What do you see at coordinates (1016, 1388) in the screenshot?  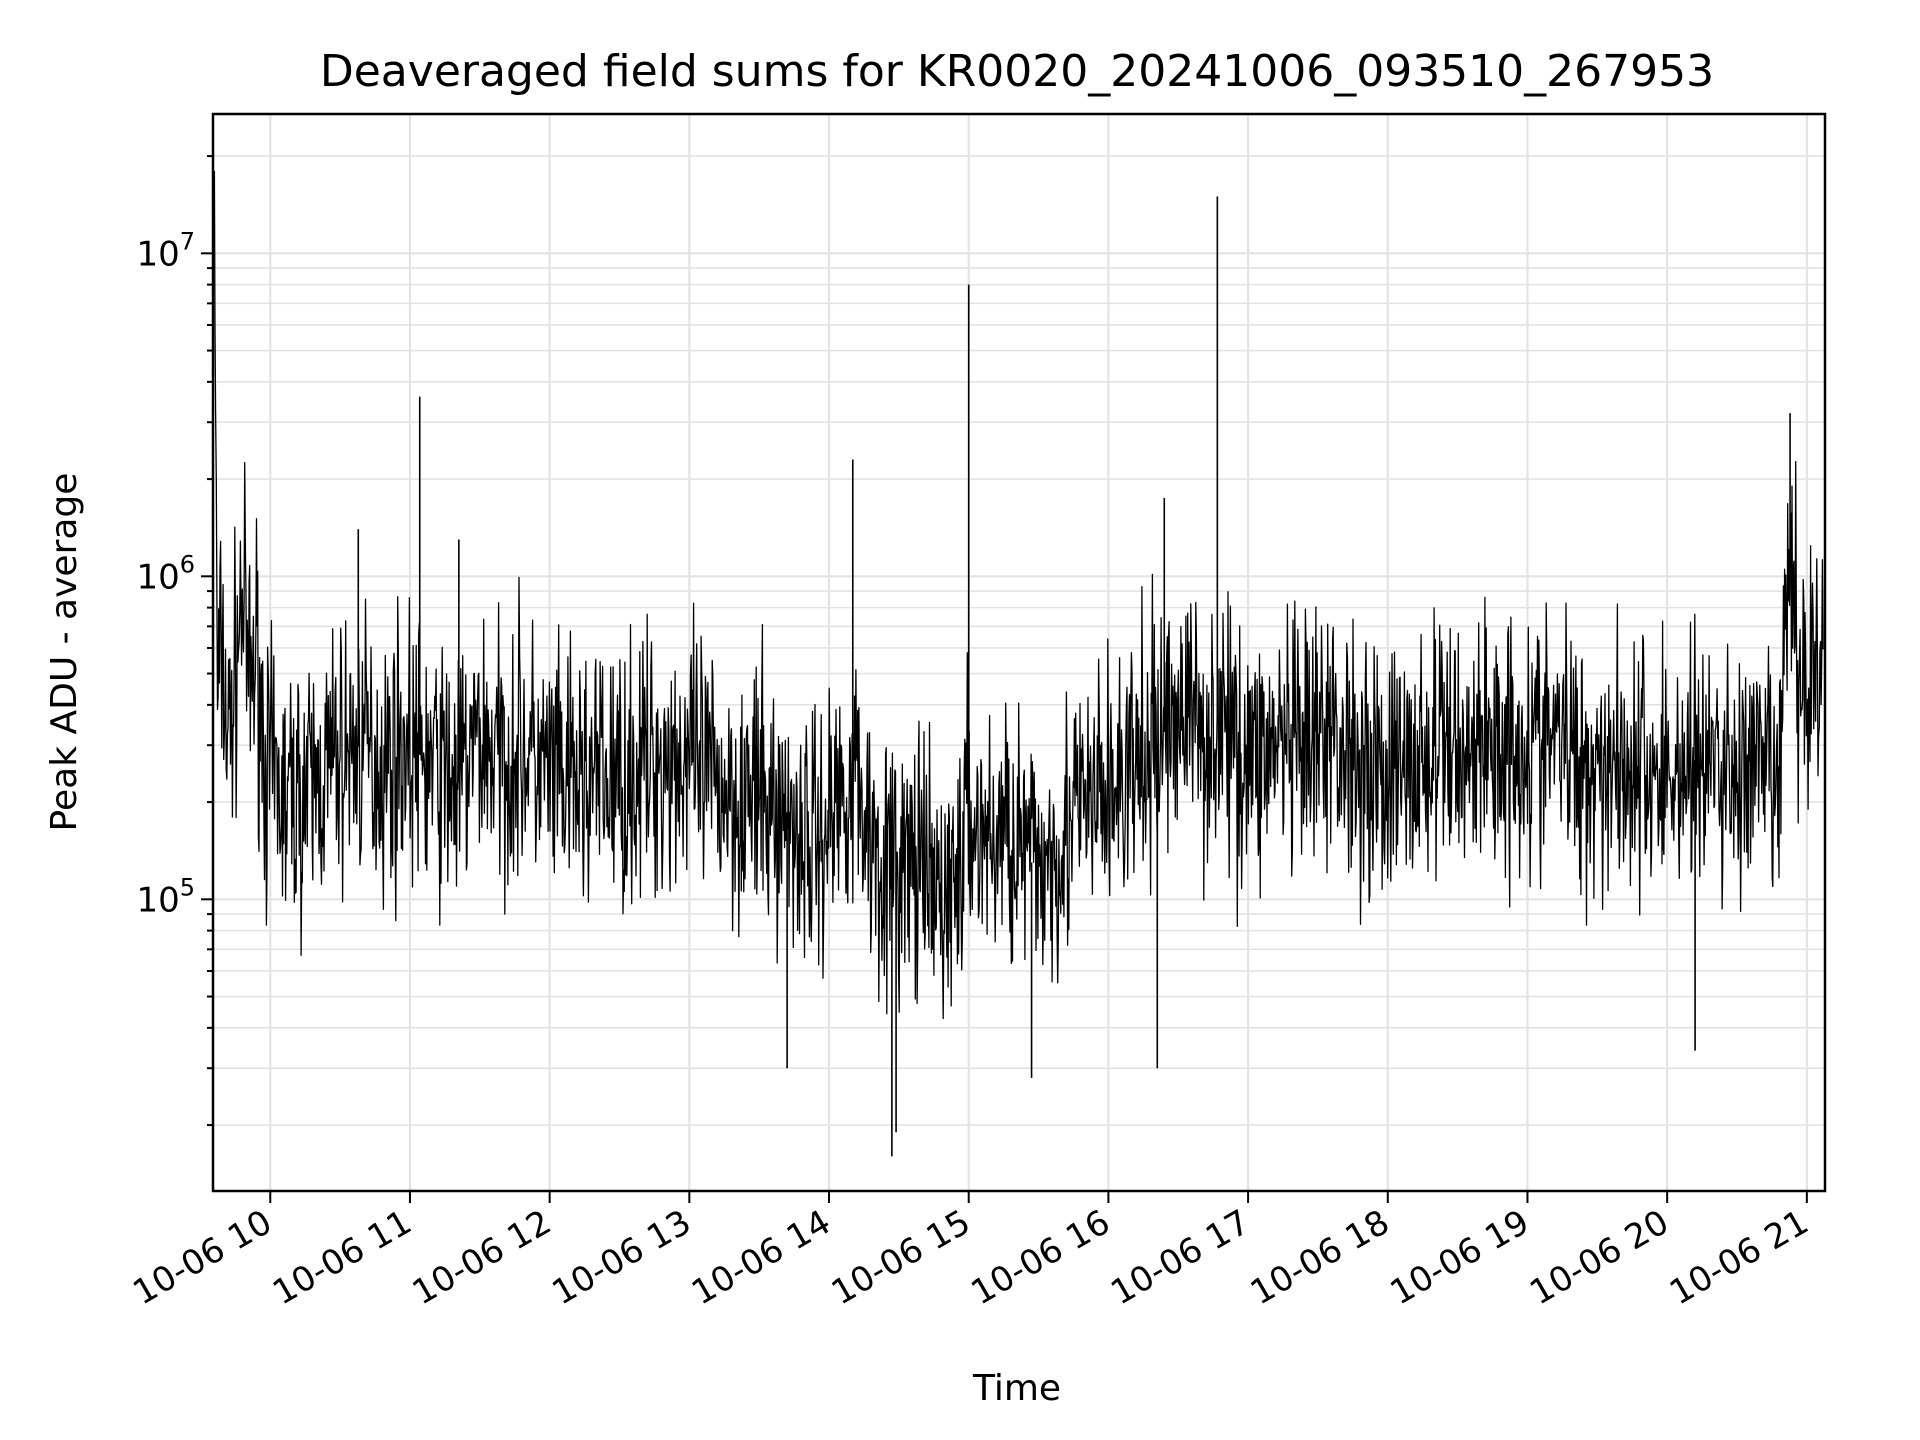 I see `x-axis-label: Time` at bounding box center [1016, 1388].